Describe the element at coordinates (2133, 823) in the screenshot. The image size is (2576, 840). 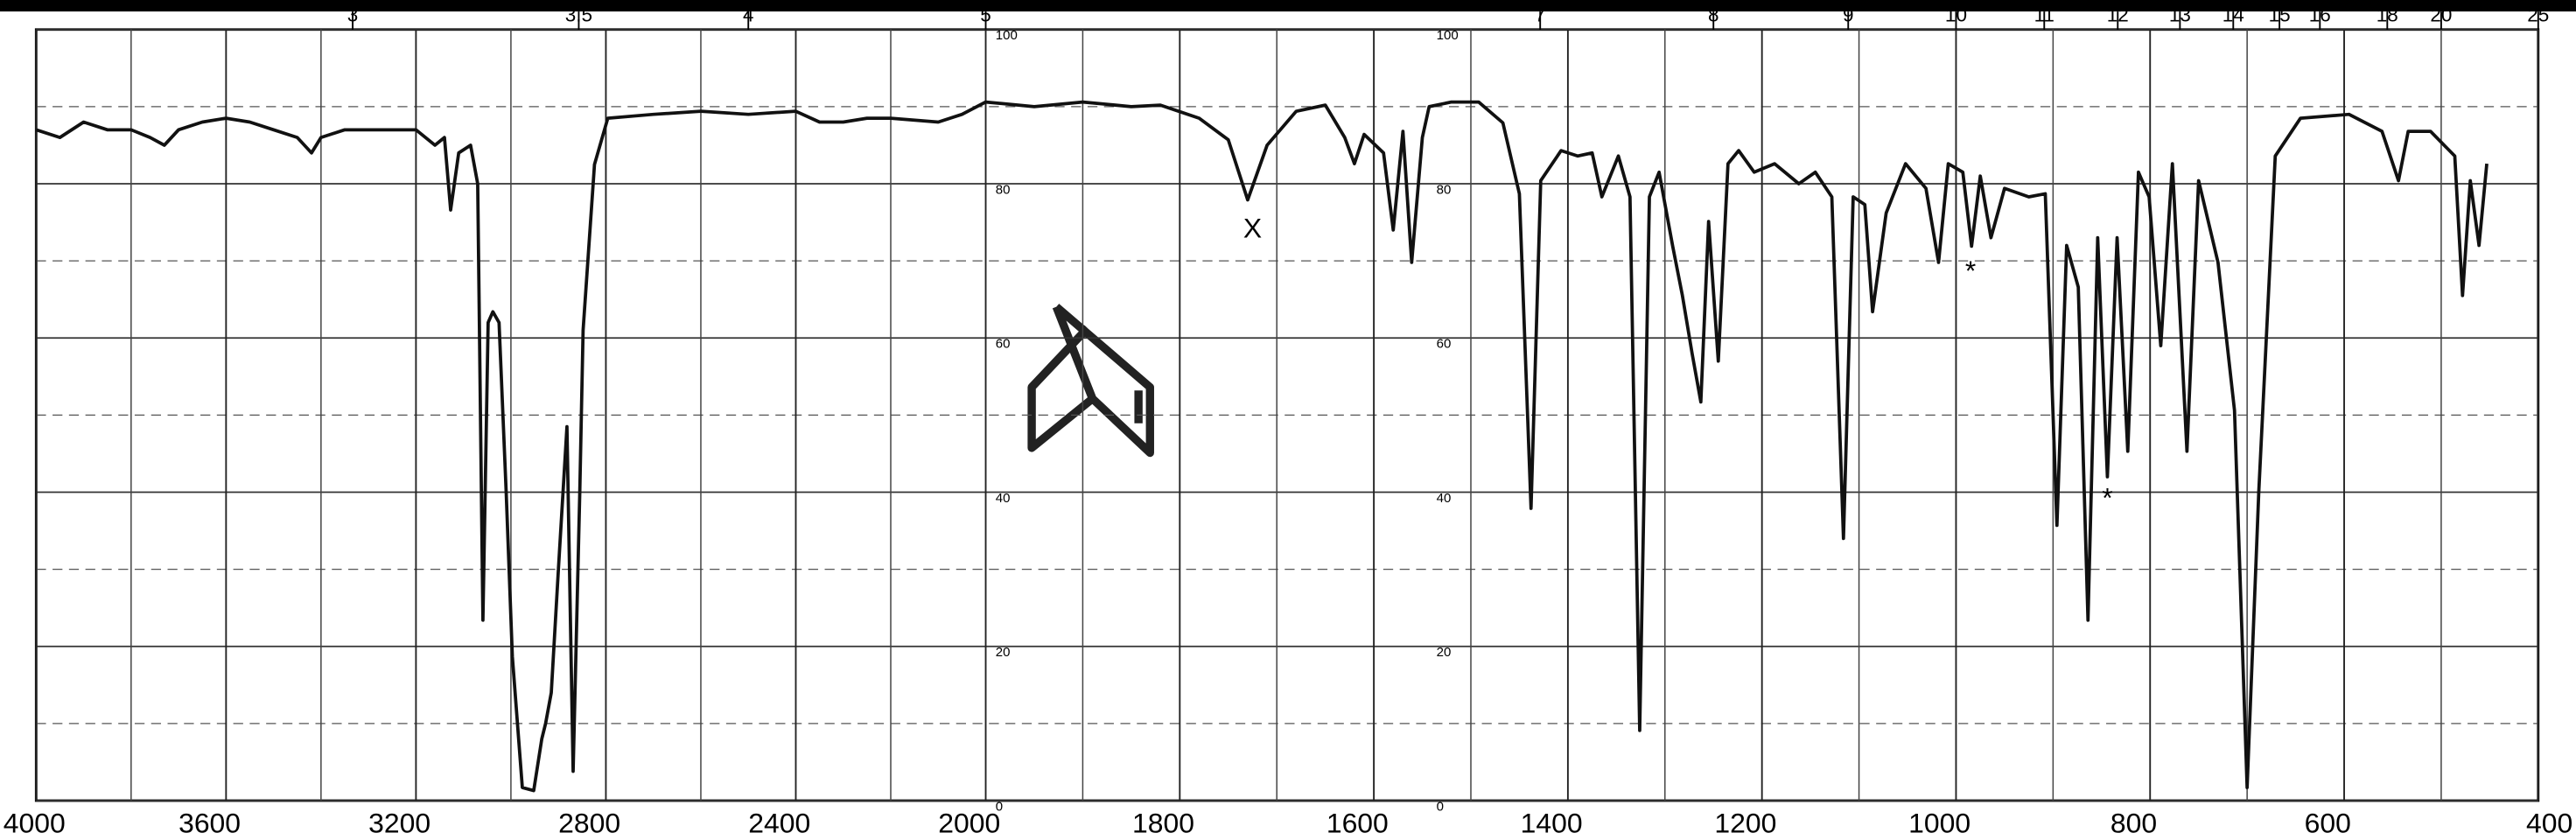
I see `x-tick-label: 800` at that location.